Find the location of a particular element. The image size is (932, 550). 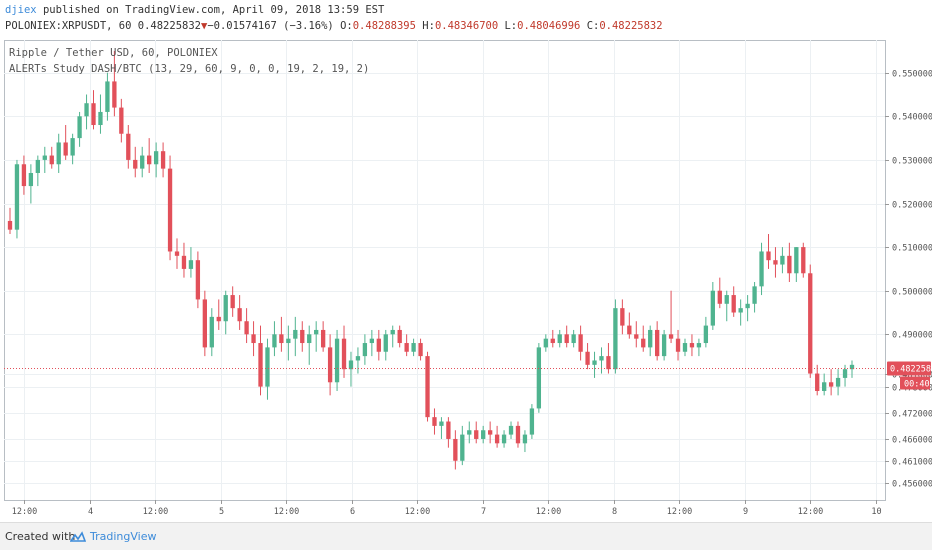

last-price: 0.48225832 is located at coordinates (169, 26).